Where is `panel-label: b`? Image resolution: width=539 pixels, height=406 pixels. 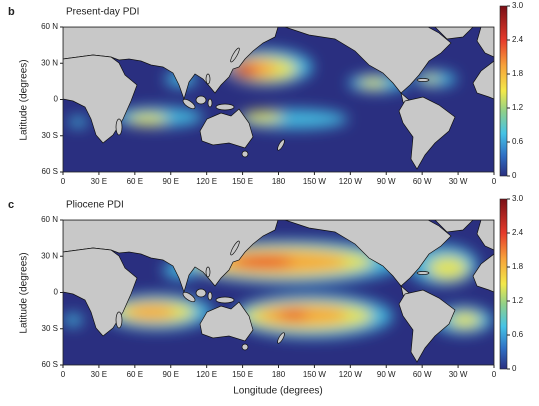 panel-label: b is located at coordinates (11, 12).